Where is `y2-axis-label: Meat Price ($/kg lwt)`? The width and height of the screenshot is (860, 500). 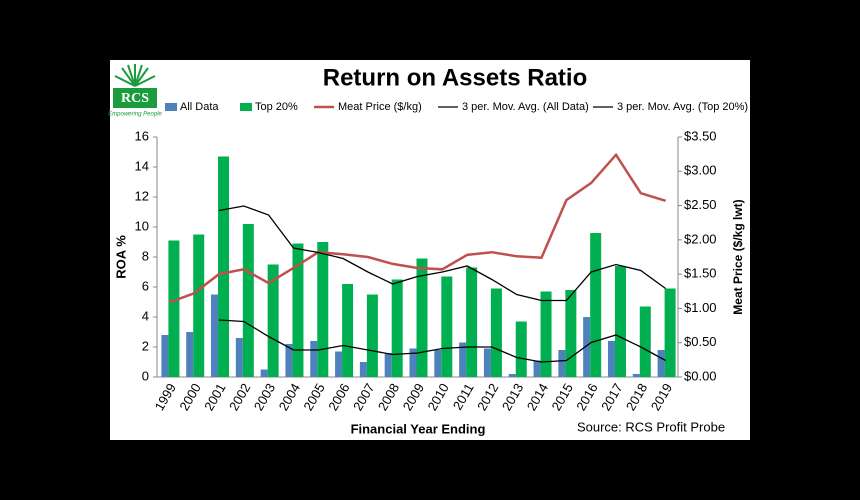 y2-axis-label: Meat Price ($/kg lwt) is located at coordinates (738, 256).